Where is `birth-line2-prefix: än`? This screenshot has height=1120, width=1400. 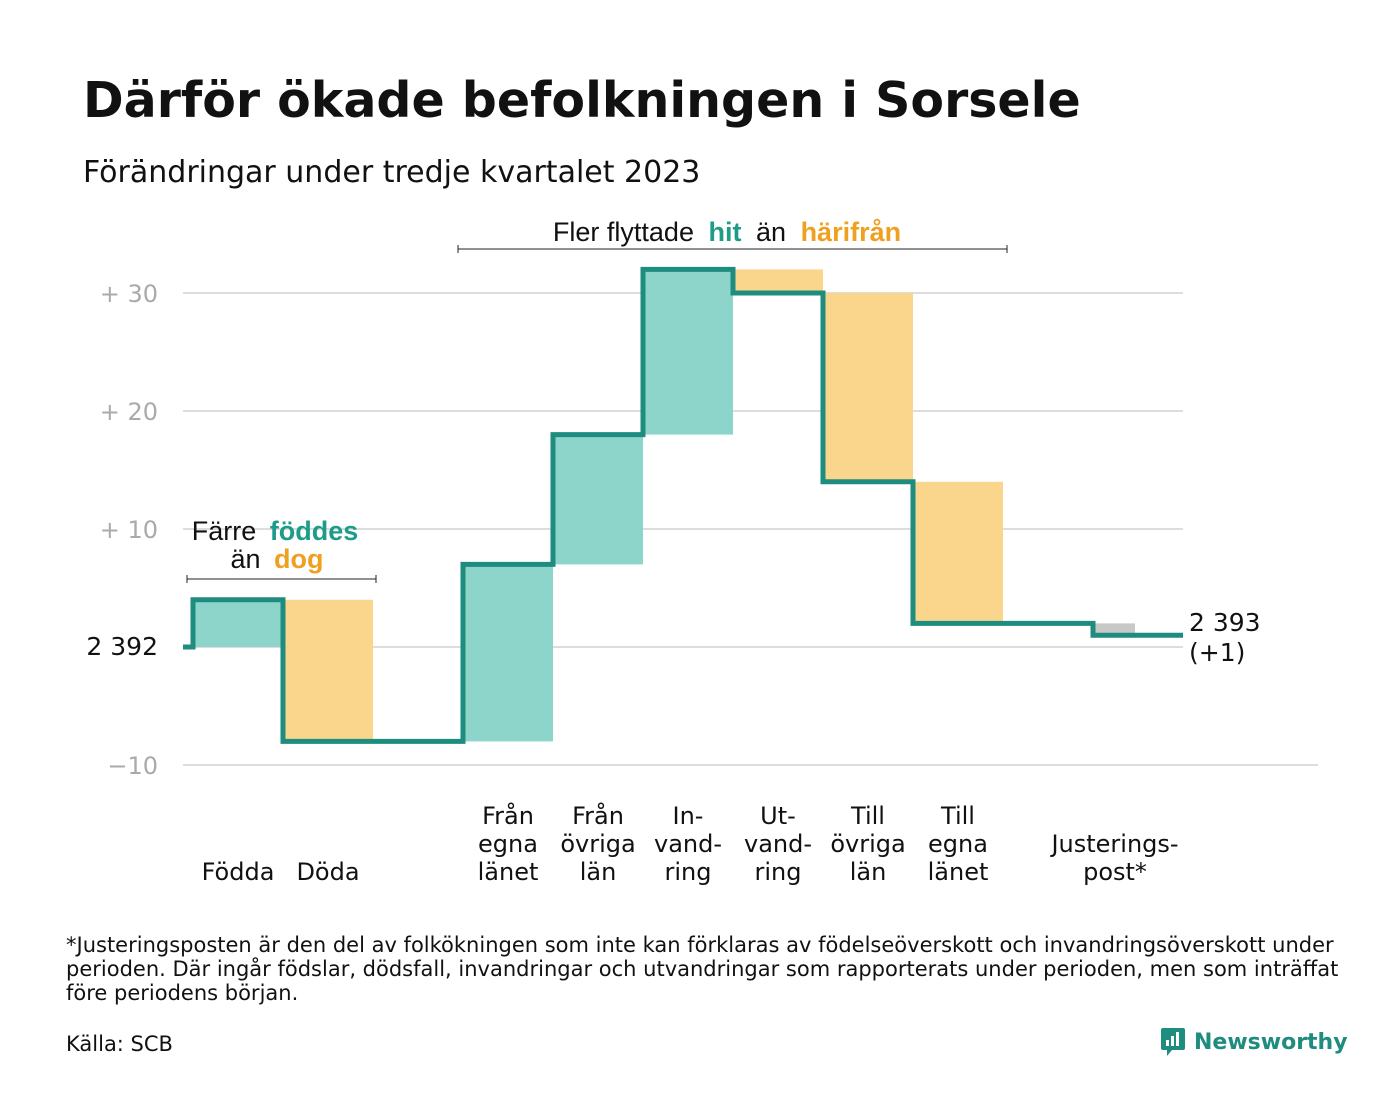
birth-line2-prefix: än is located at coordinates (245, 559).